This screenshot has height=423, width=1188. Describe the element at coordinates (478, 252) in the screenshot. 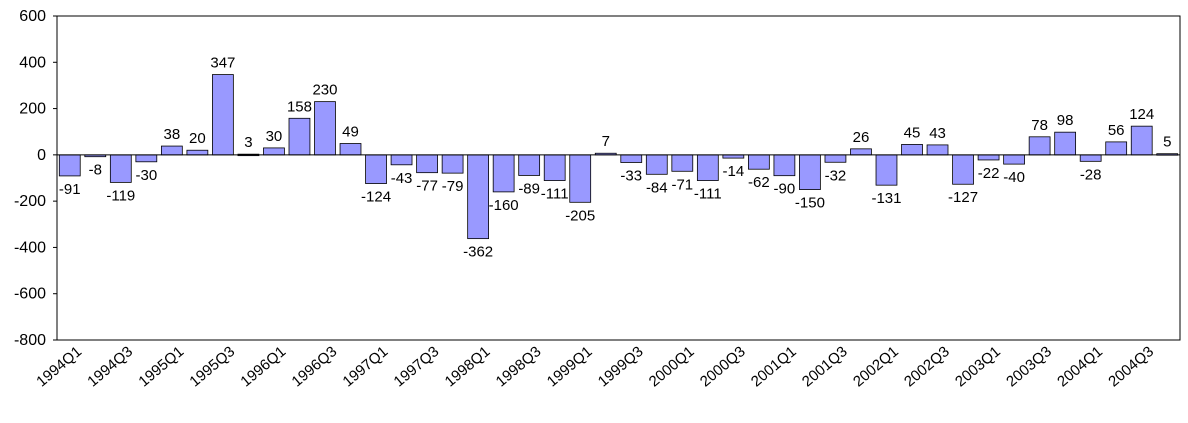

I see `data-label: -362` at that location.